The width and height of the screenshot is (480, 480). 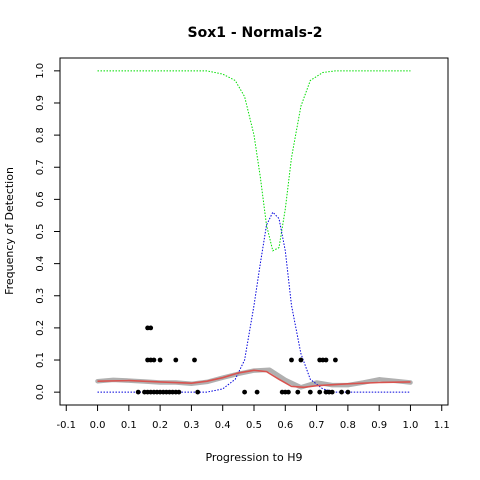 I want to click on y-tick-label-4: 0.4, so click(x=40, y=264).